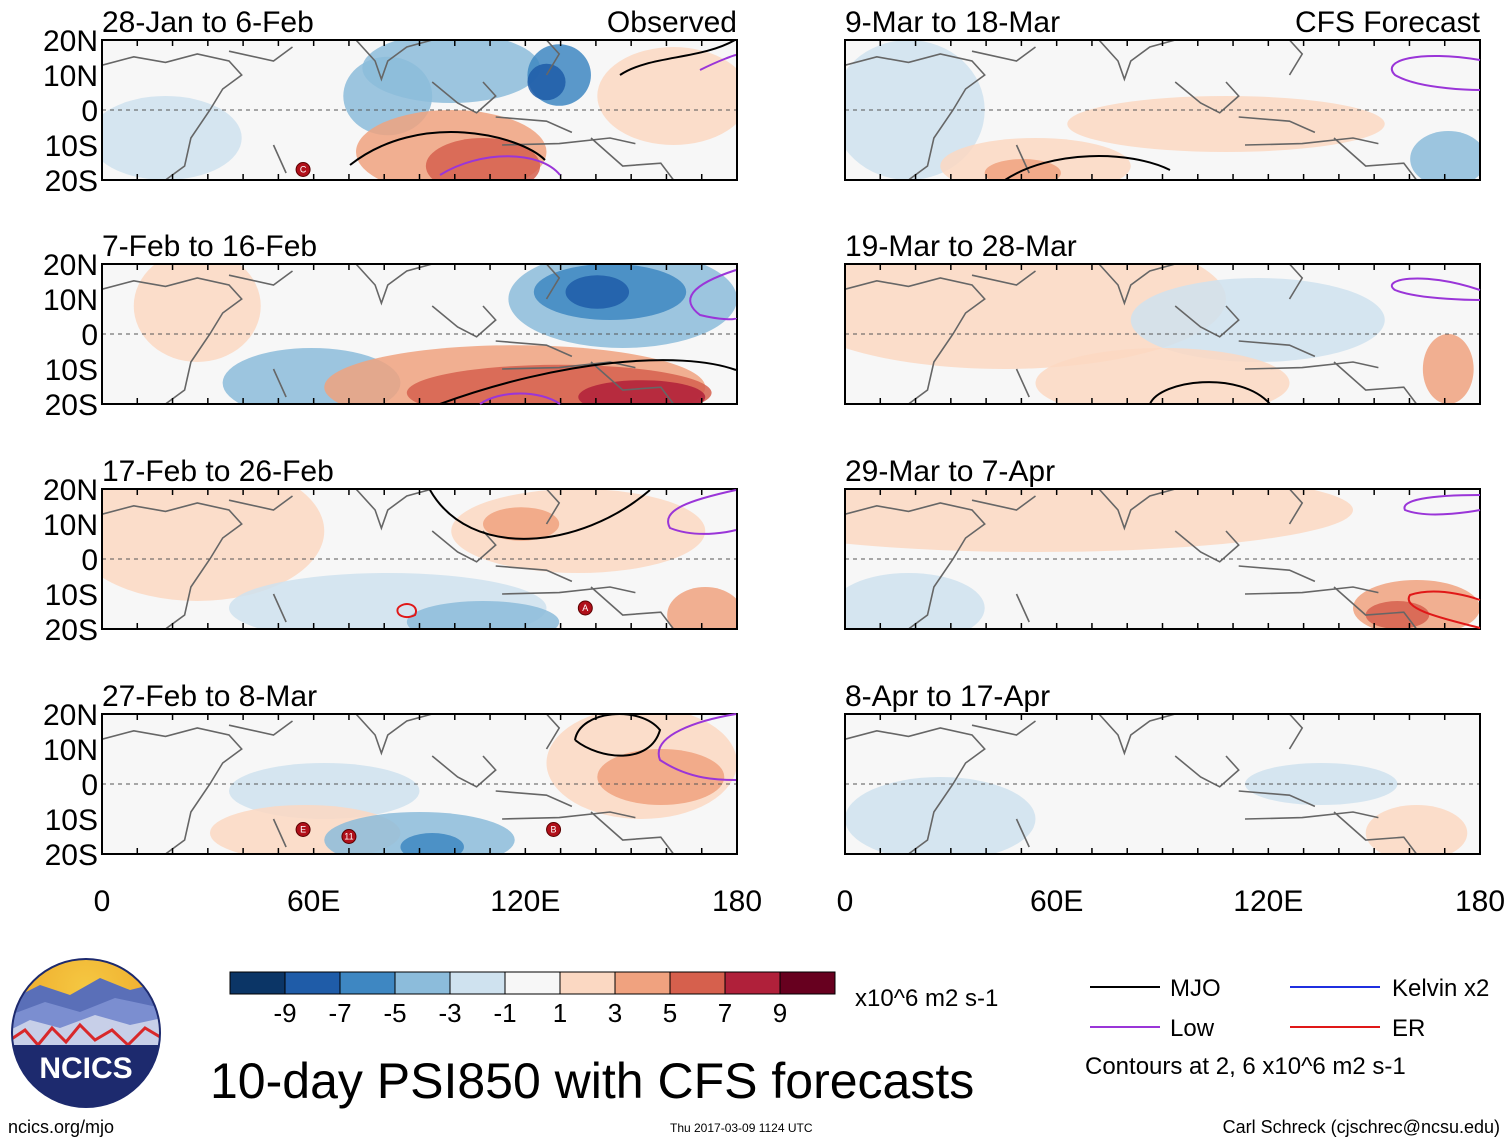 This screenshot has height=1142, width=1510. I want to click on tropical-cyclone-marker: A, so click(585, 608).